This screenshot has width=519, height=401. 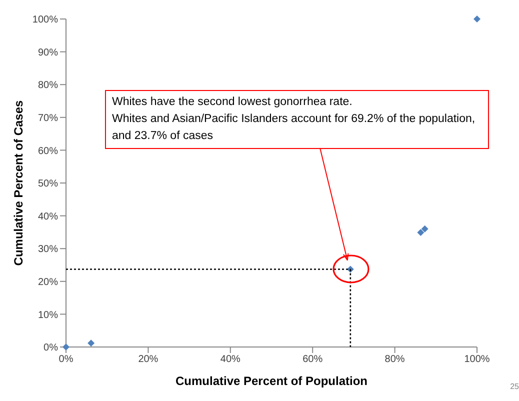 I want to click on y-tick-label: 80%, so click(x=48, y=86).